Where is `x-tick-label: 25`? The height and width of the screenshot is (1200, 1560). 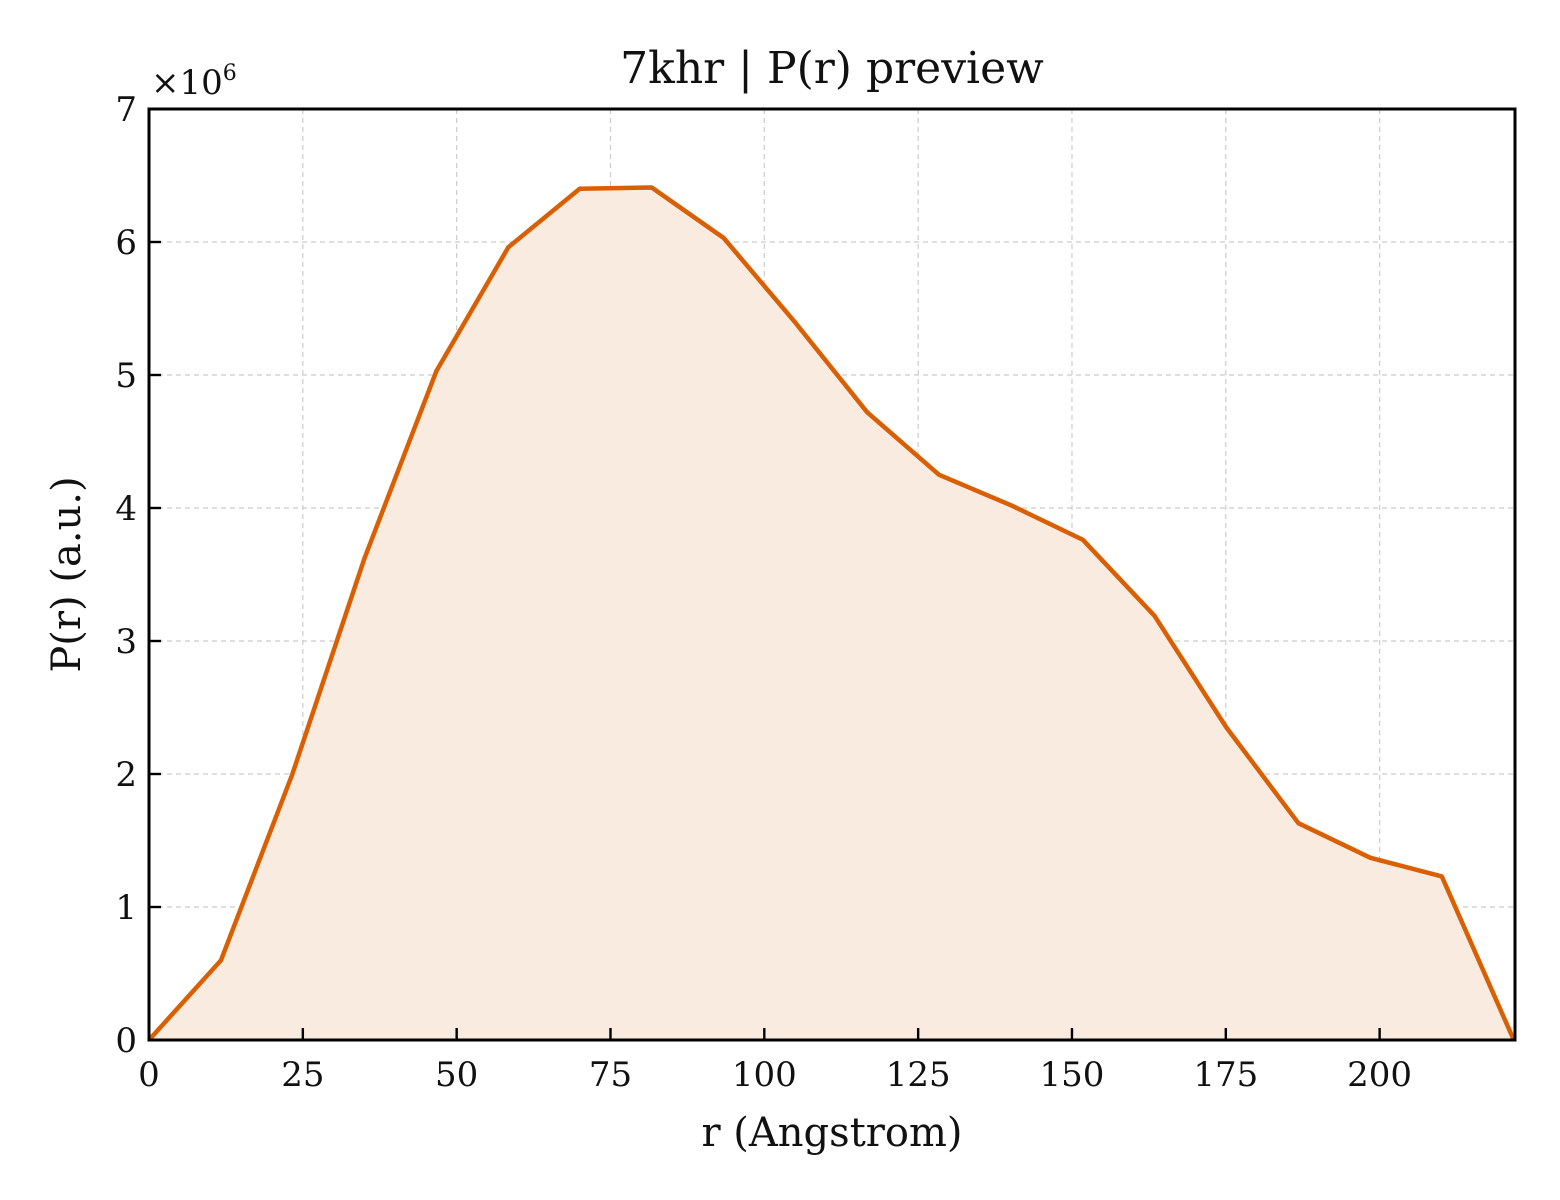 x-tick-label: 25 is located at coordinates (302, 1075).